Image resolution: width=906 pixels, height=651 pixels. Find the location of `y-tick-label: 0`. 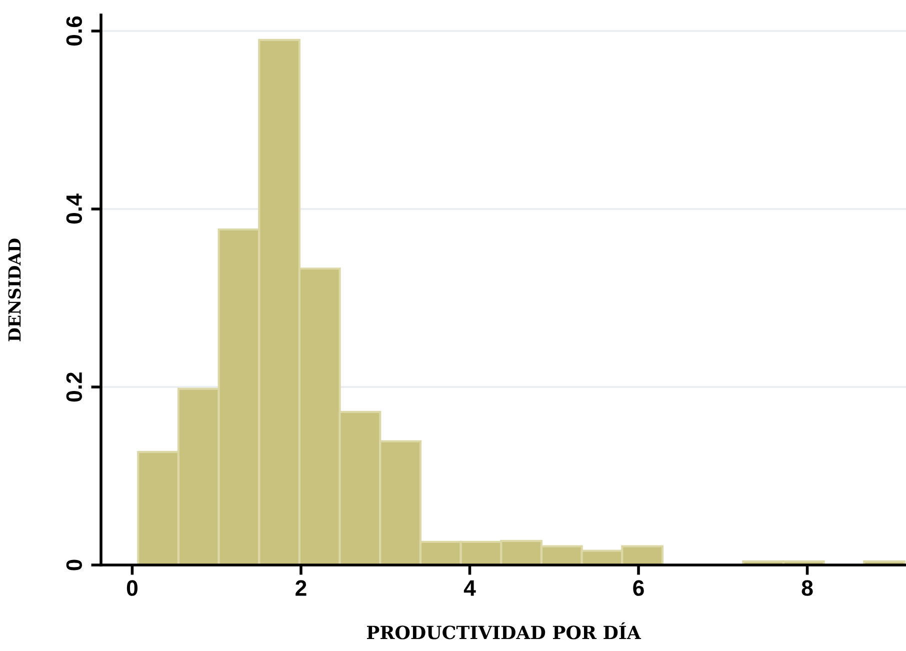

y-tick-label: 0 is located at coordinates (74, 565).